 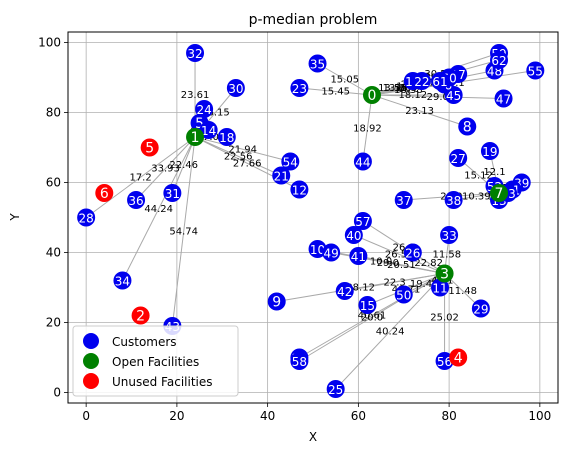 I want to click on y-tick-label: 20, so click(x=53, y=323).